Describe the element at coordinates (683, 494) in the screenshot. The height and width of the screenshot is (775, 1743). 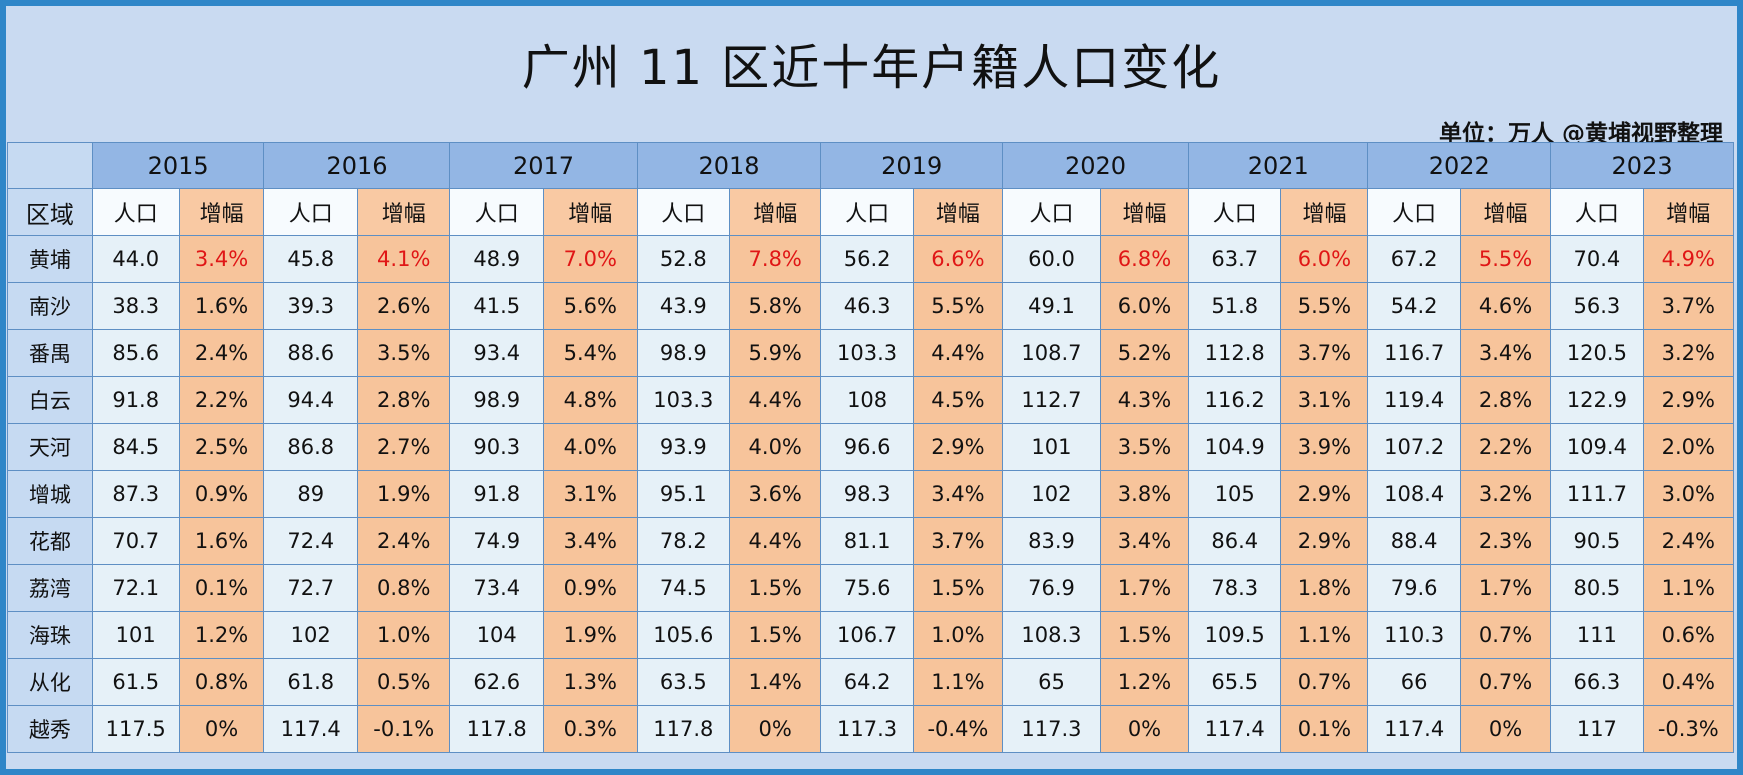
I see `population-cell: 95.1` at that location.